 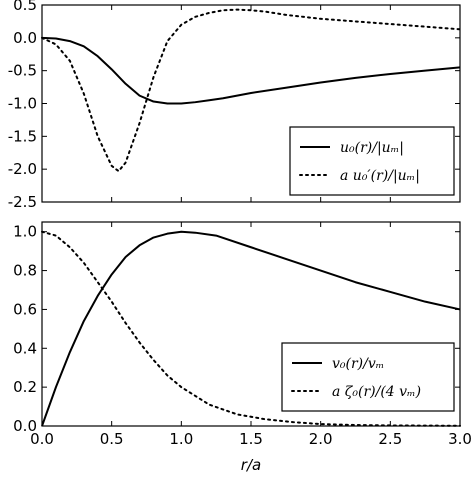 I want to click on panel-1-legend-label-1: u₀(r)/|uₘ|, so click(x=372, y=148).